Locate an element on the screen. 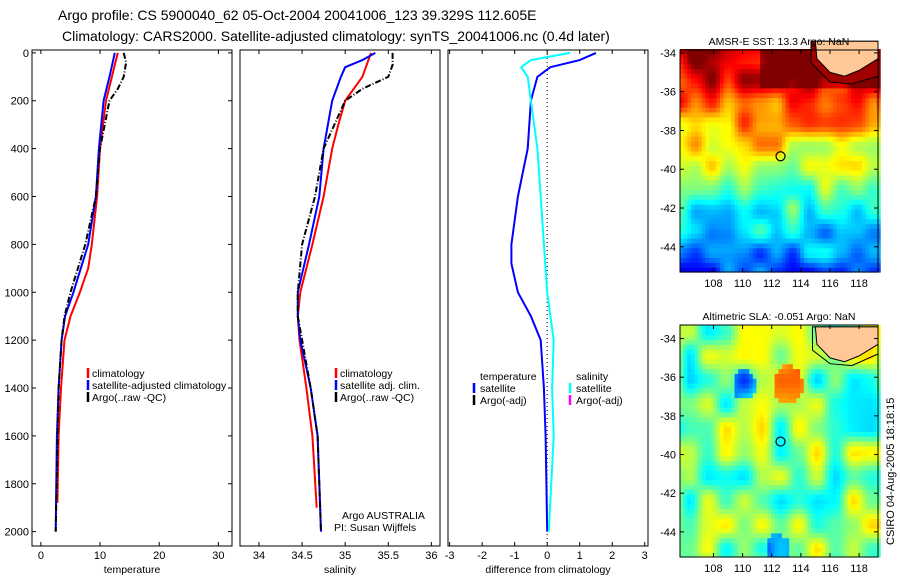 This screenshot has height=580, width=900. x-tick-label: 2 is located at coordinates (612, 556).